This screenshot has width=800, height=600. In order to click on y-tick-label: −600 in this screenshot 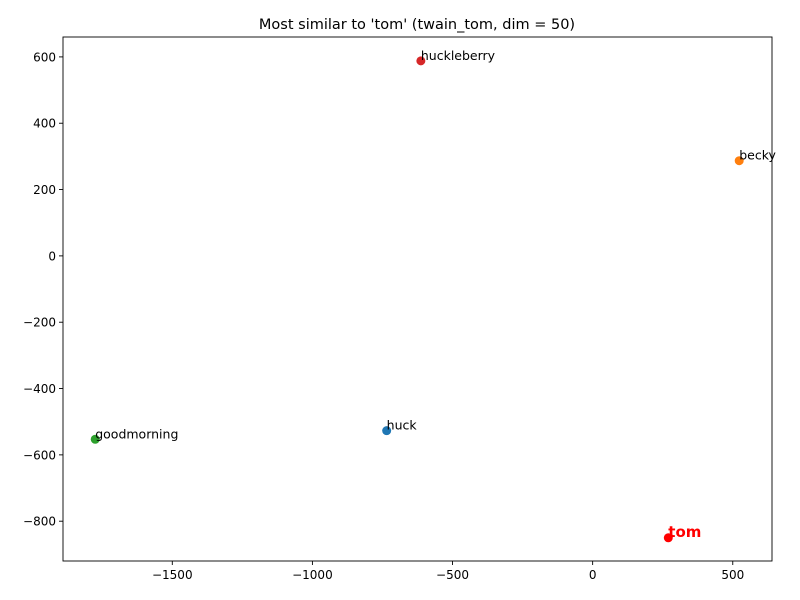, I will do `click(39, 455)`.